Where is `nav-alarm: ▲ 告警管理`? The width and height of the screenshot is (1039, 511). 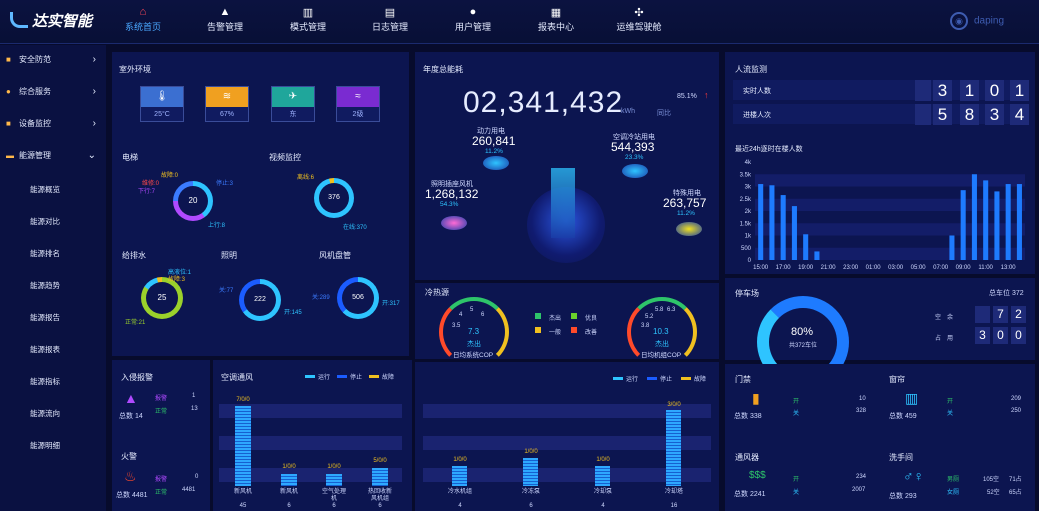 nav-alarm: ▲ 告警管理 is located at coordinates (225, 19).